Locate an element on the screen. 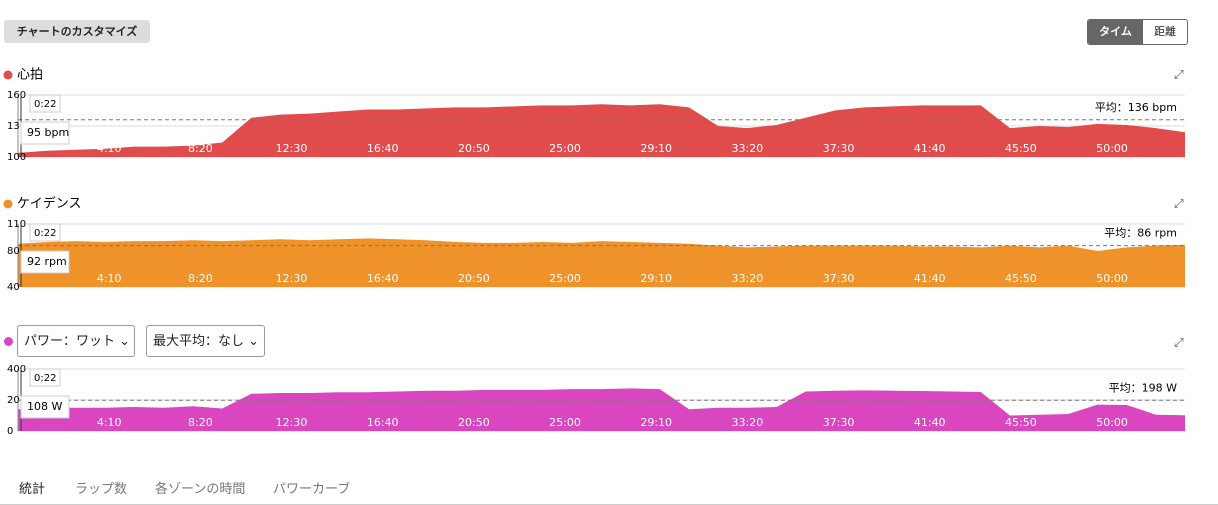  max-avg-select: 最大平均：なし ⌄ is located at coordinates (205, 341).